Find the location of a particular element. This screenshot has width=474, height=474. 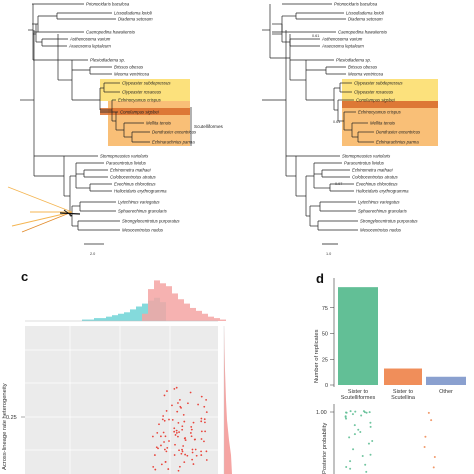

highlight-clypeaster-right is located at coordinates (390, 90).